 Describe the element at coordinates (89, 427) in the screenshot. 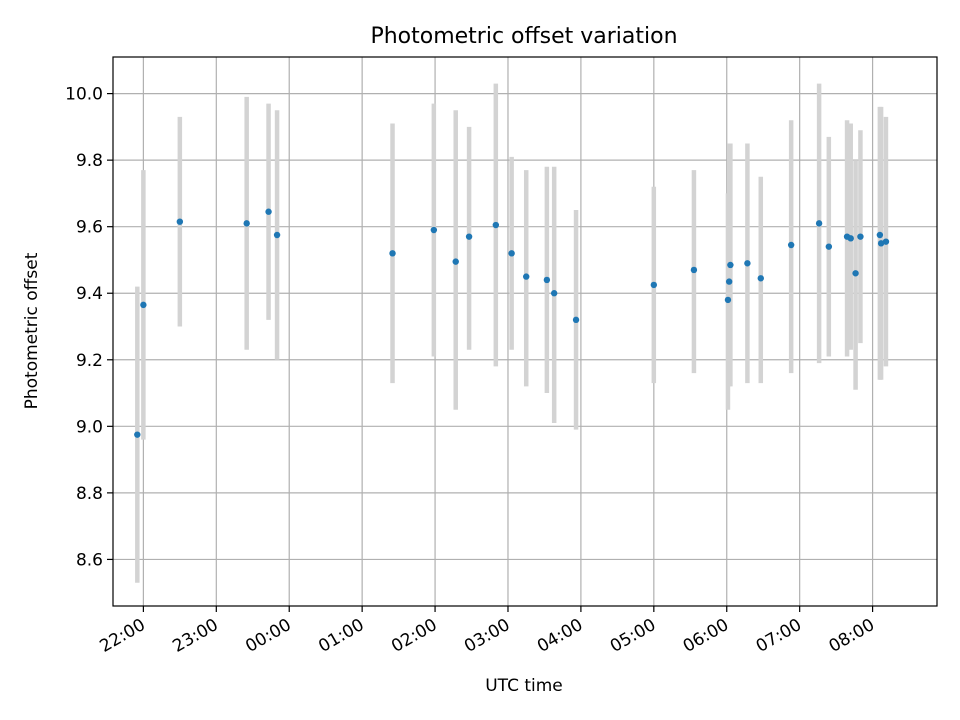

I see `y-tick-label: 9.0` at that location.